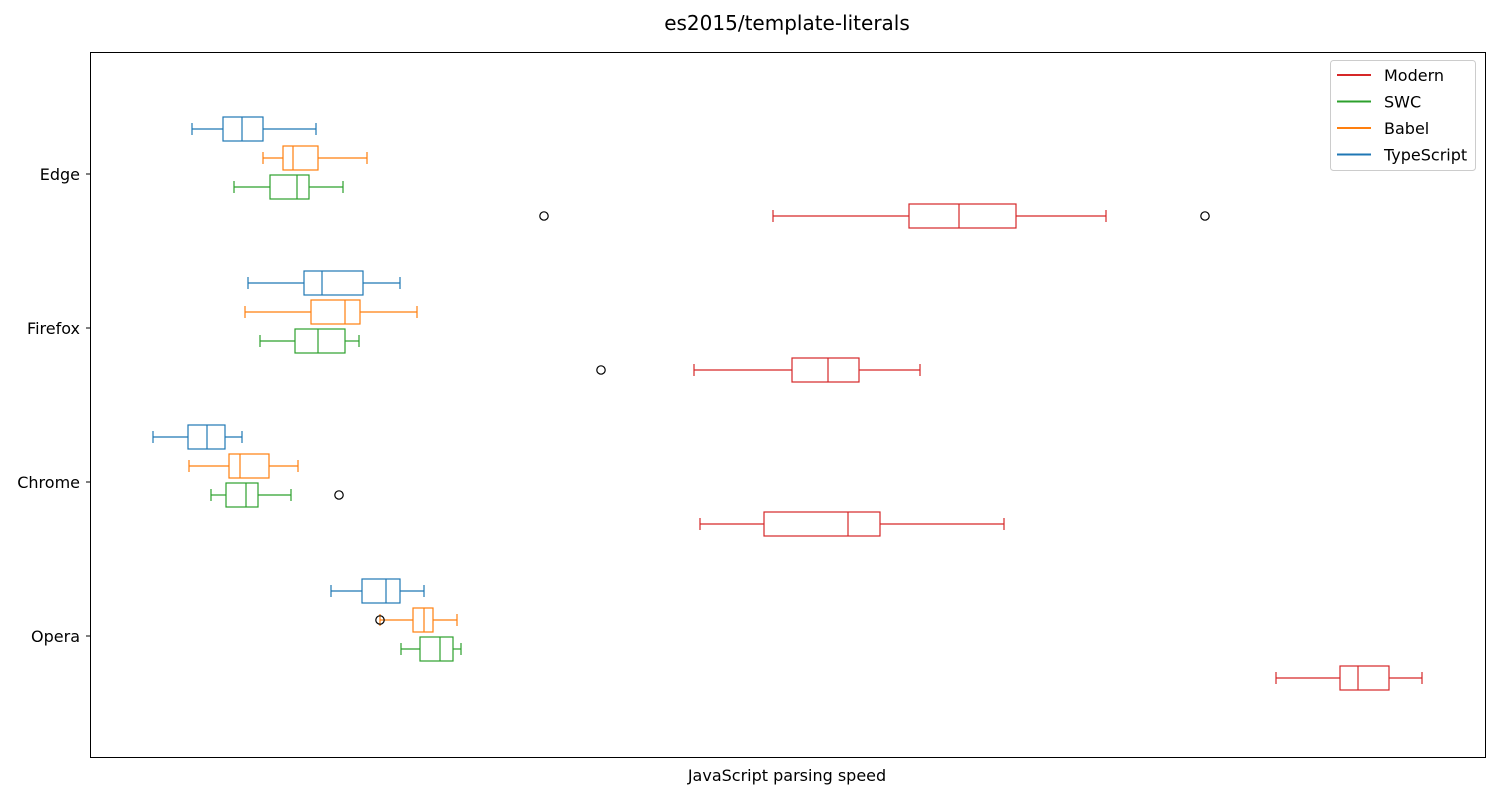 This screenshot has width=1500, height=800. I want to click on iqr-box-swc-edge, so click(289, 187).